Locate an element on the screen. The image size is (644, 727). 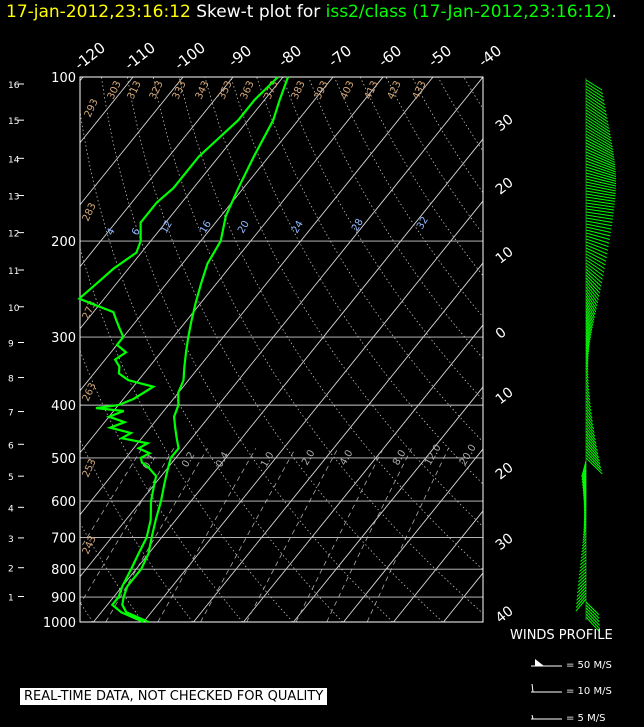
dry-adiabat is located at coordinates (580, 349).